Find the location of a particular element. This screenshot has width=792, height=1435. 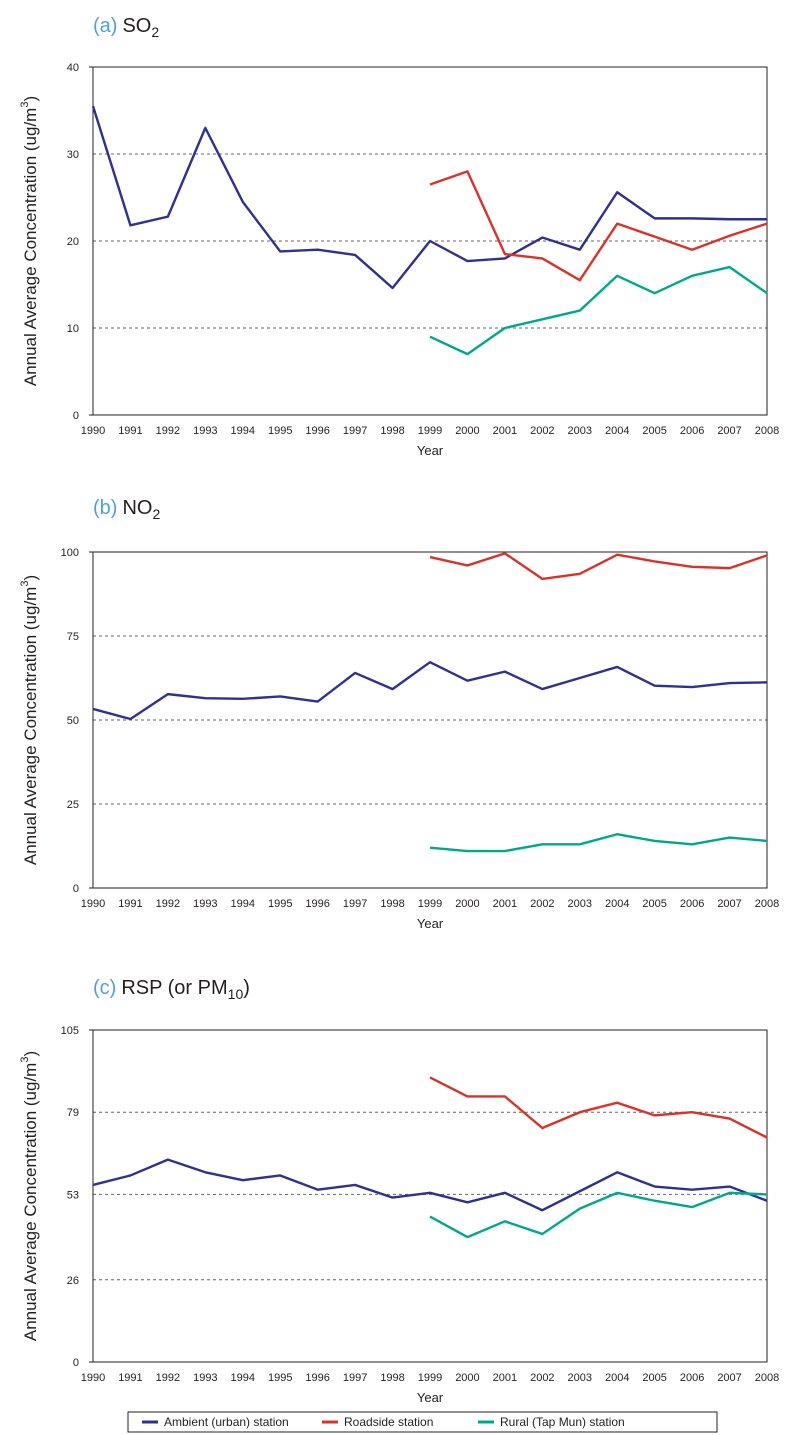

y-tick-label: 79 is located at coordinates (73, 1113).